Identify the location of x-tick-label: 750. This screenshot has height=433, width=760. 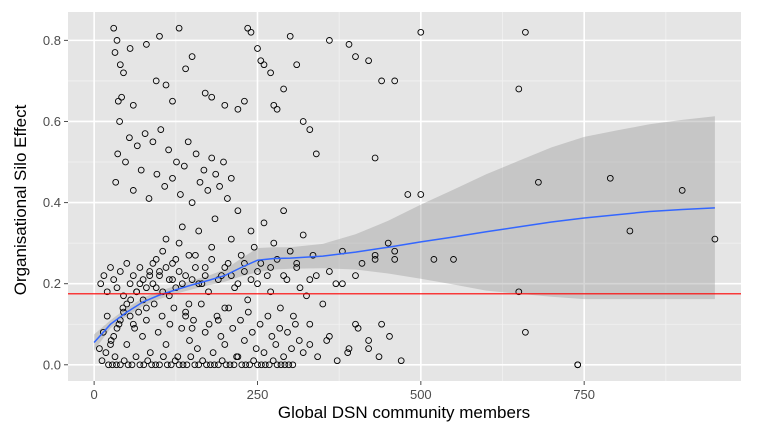
(584, 394).